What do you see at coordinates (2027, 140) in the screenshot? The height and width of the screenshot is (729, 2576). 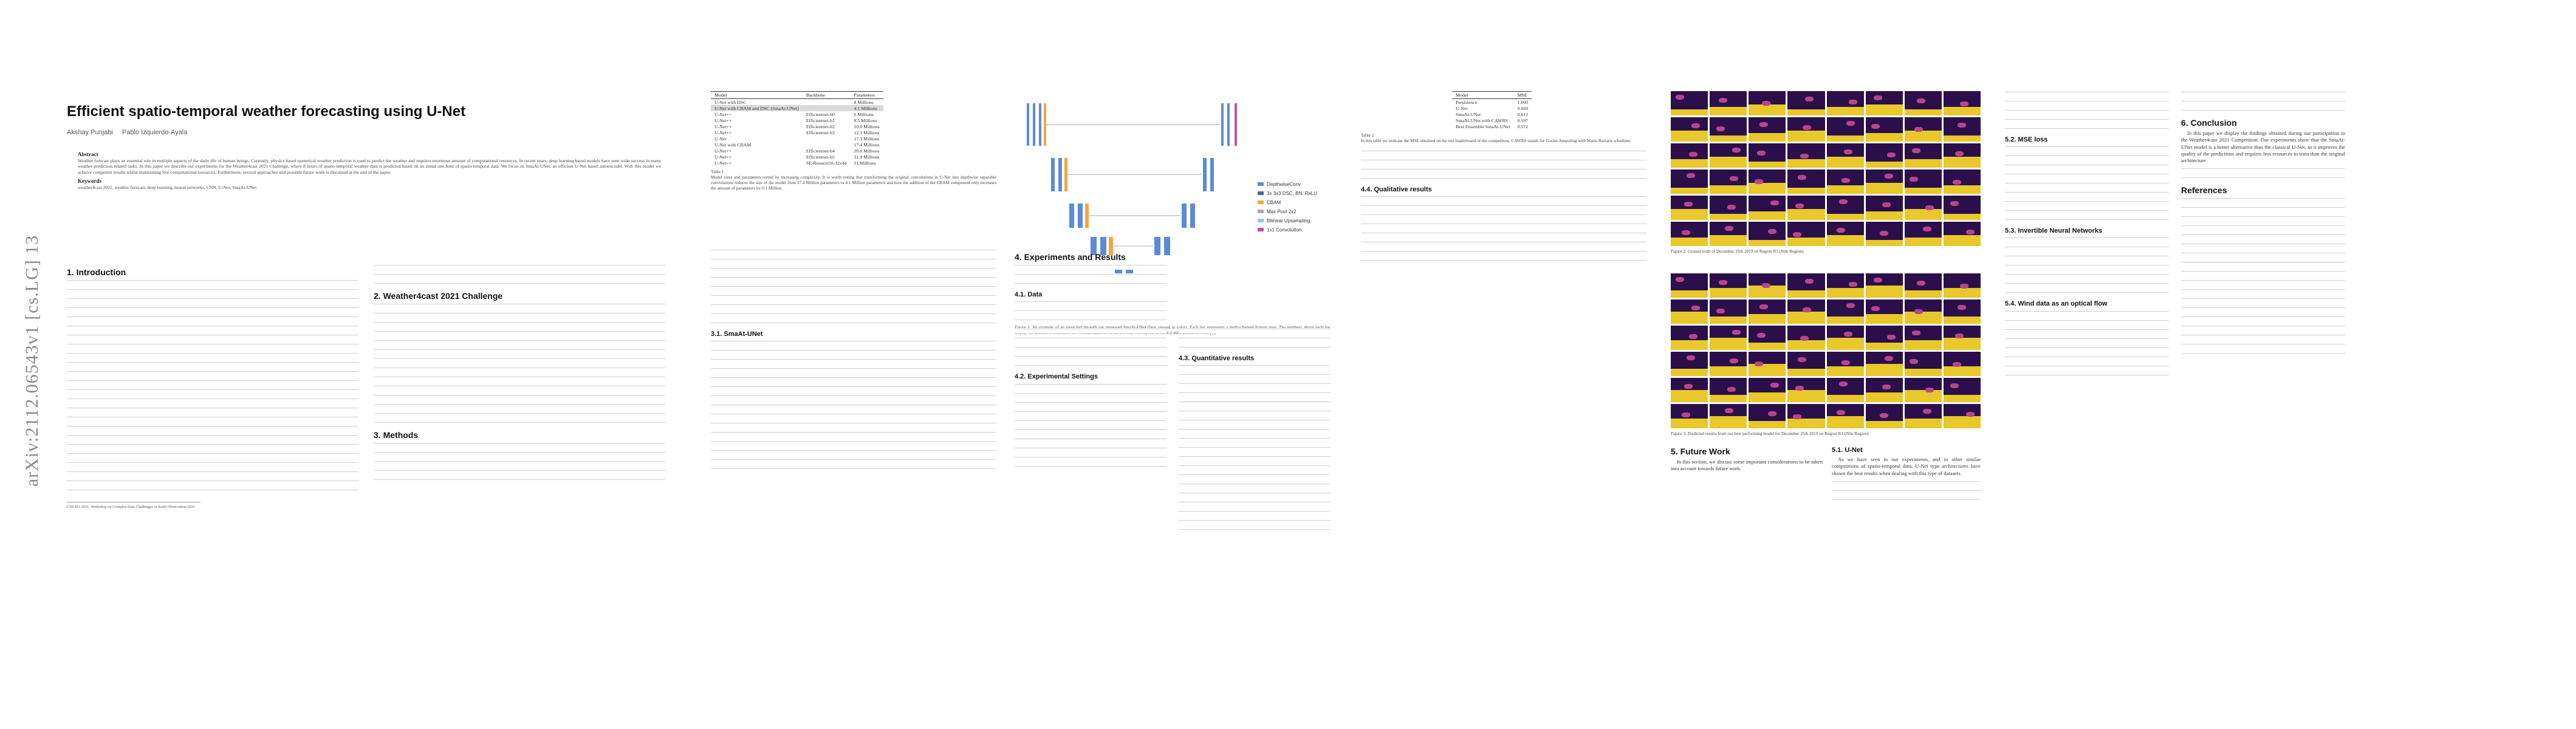 I see `subsection-heading: 5.2. MSE loss` at bounding box center [2027, 140].